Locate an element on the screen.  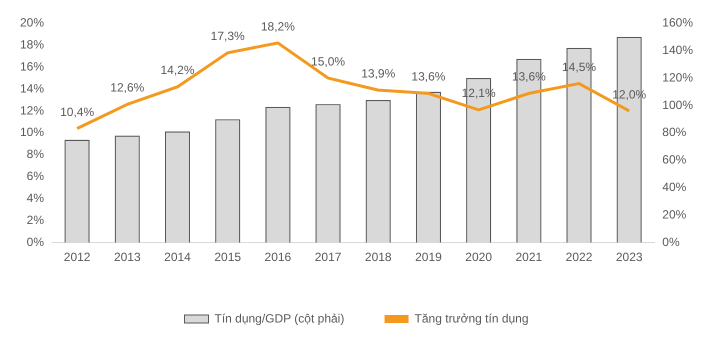
y-tick-label: 20% is located at coordinates (32, 23).